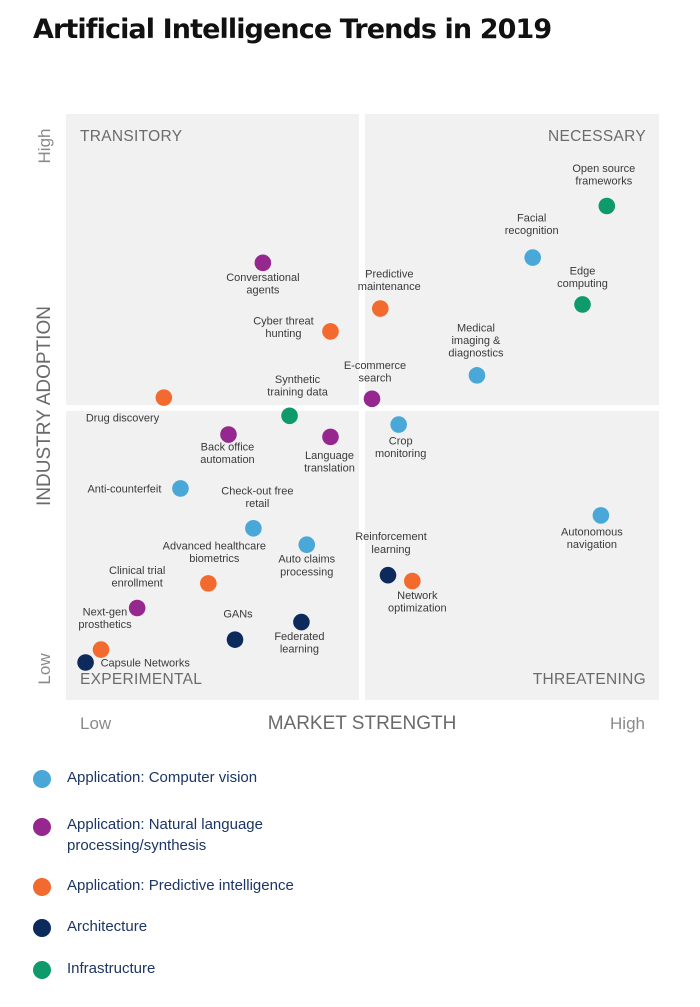 This screenshot has width=700, height=1007. I want to click on point-label-synthetic-training-data: Synthetic training data, so click(297, 386).